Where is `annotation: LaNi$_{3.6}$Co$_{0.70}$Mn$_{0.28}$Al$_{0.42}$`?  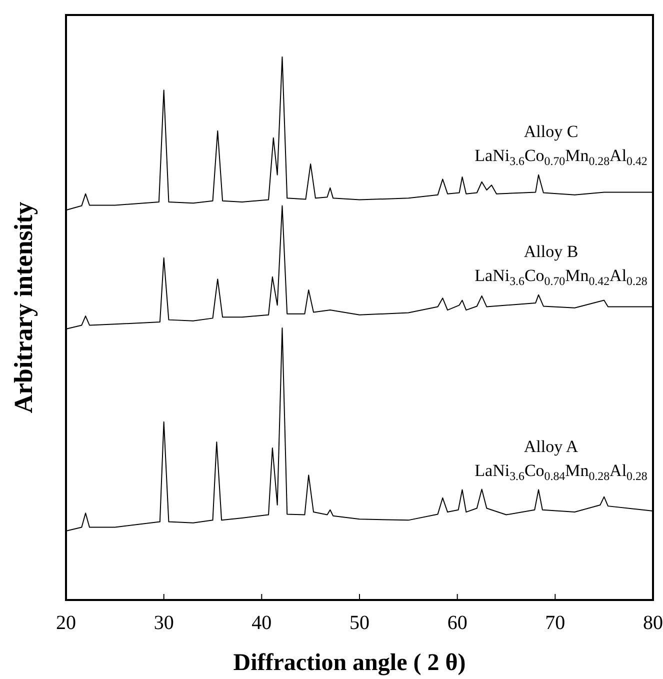 annotation: LaNi$_{3.6}$Co$_{0.70}$Mn$_{0.28}$Al$_{0.42}$ is located at coordinates (561, 157).